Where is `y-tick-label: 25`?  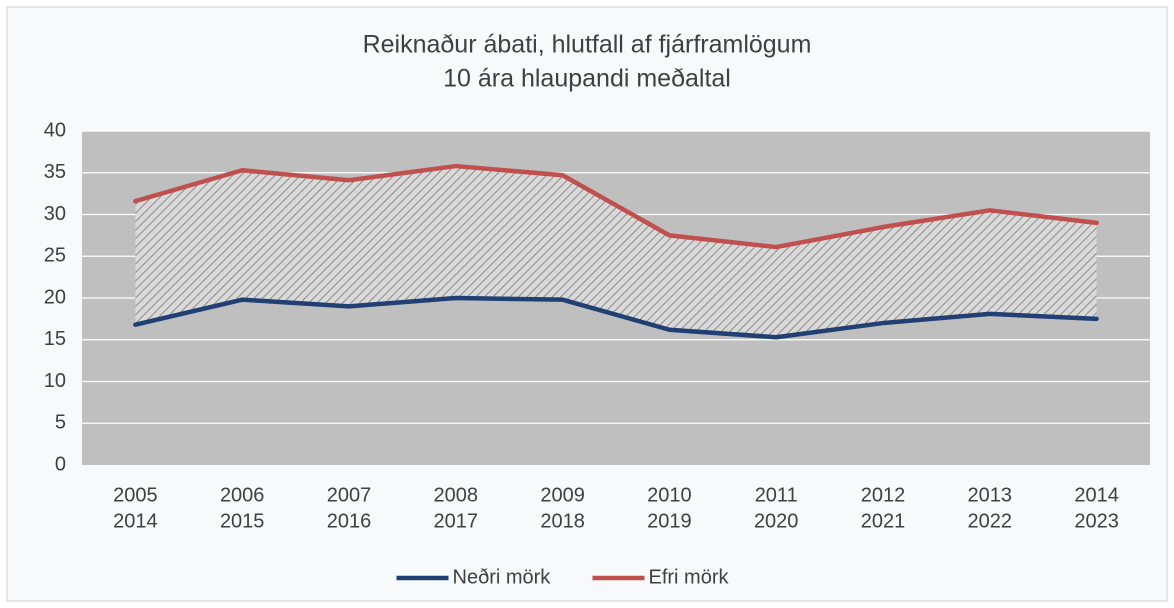 y-tick-label: 25 is located at coordinates (55, 256).